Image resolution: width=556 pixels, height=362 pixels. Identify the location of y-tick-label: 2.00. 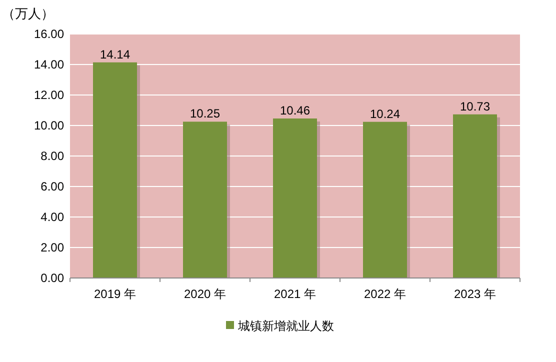
(52, 247).